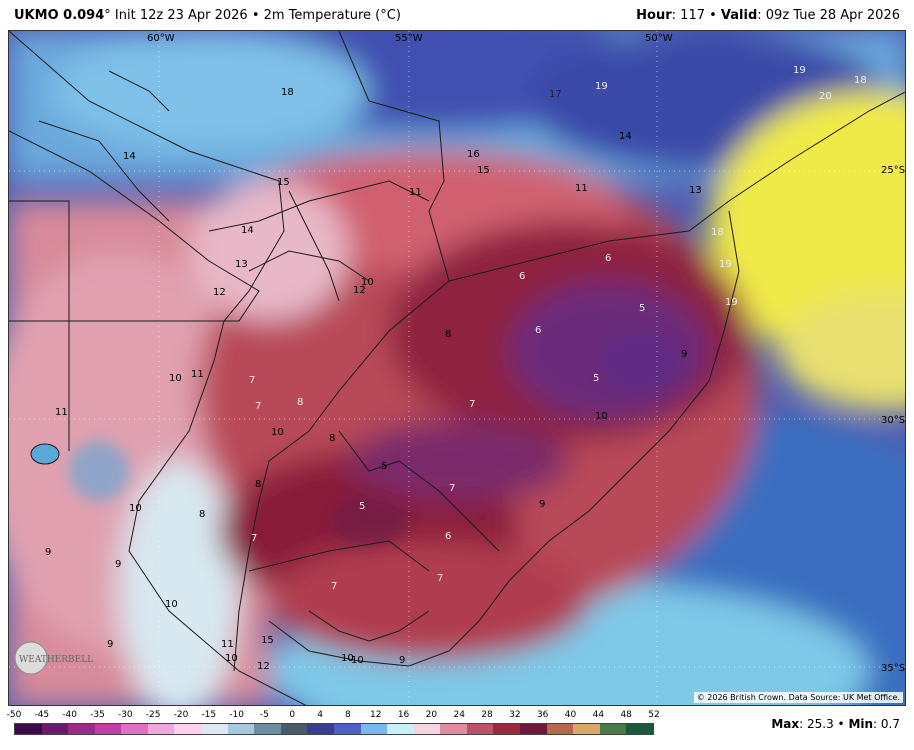 Image resolution: width=914 pixels, height=750 pixels. I want to click on max-label: Max, so click(785, 724).